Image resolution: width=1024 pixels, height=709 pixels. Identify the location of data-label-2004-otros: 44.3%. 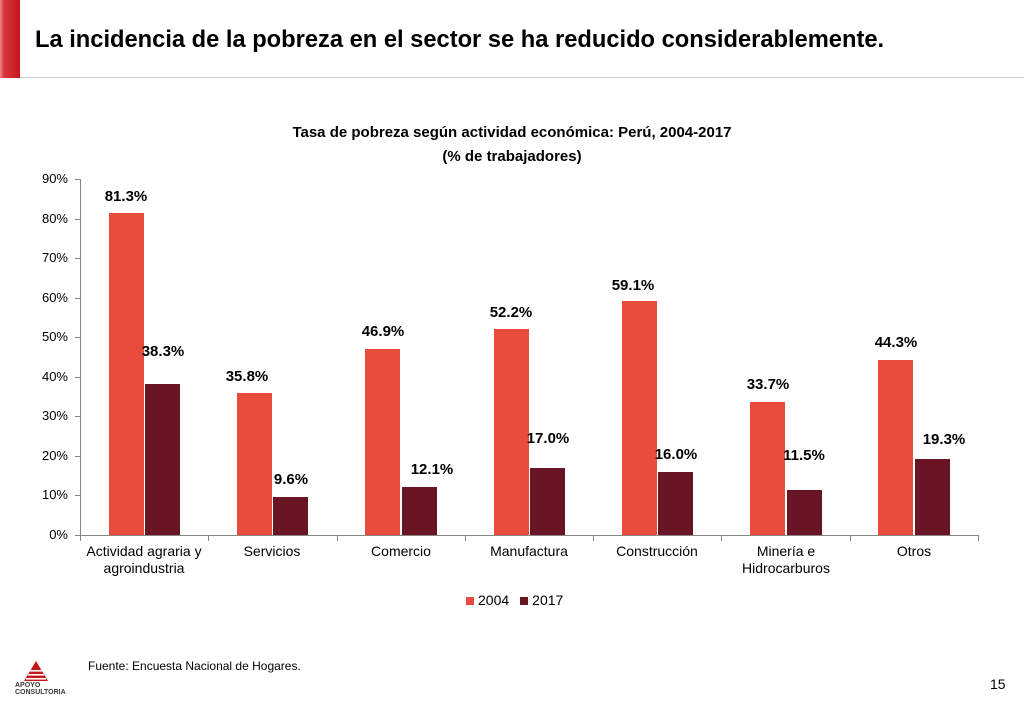
(896, 342).